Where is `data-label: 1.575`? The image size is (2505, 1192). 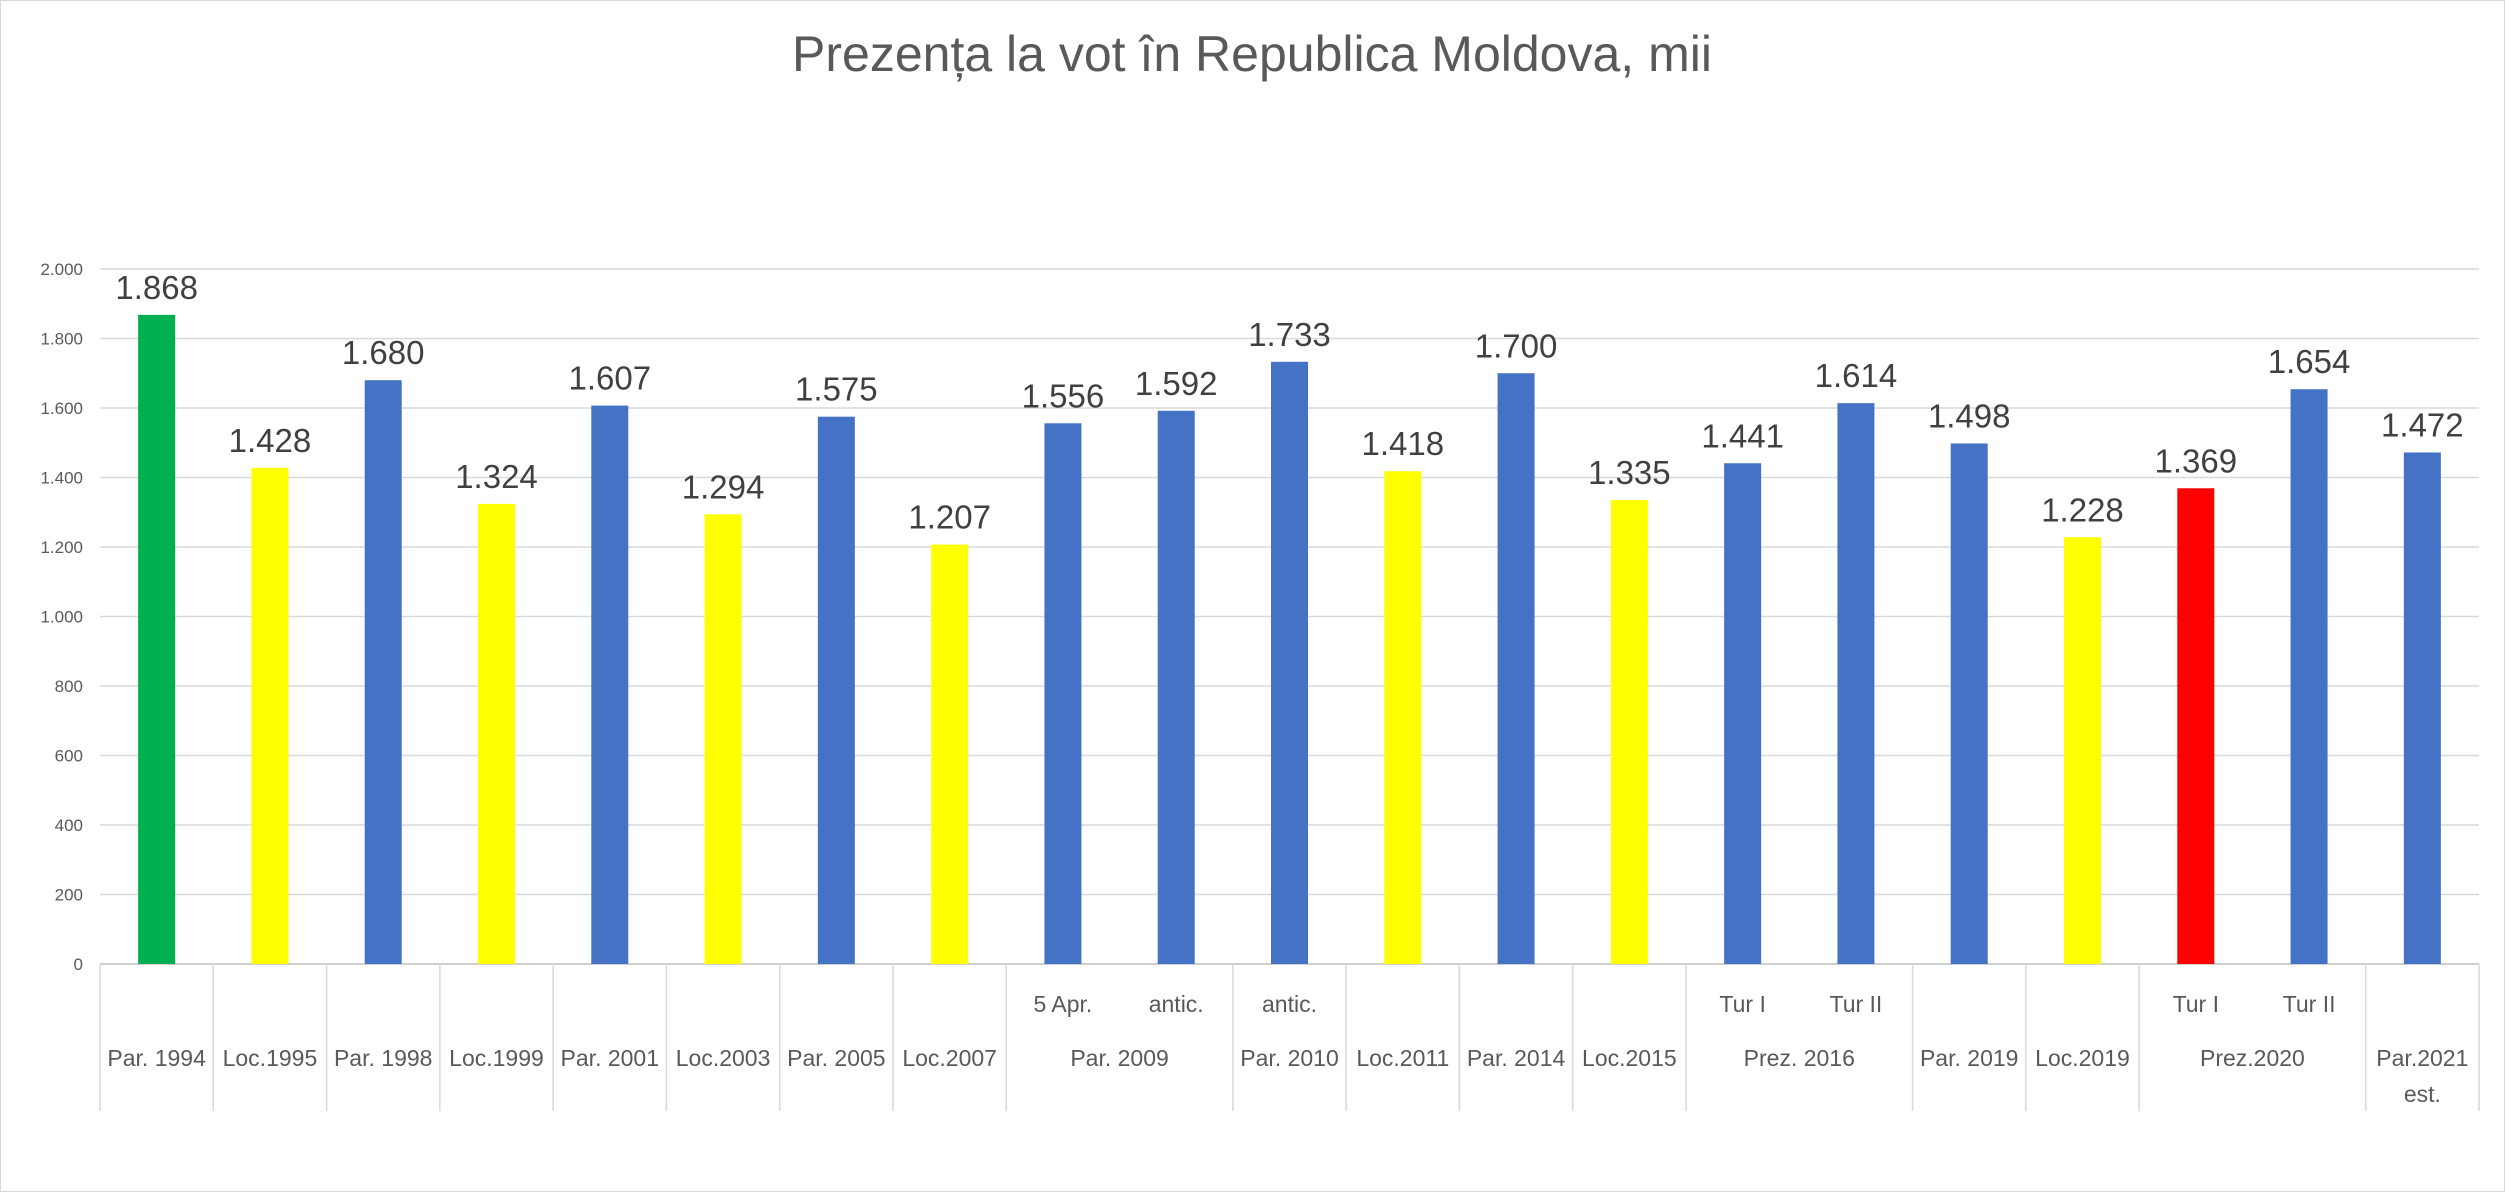 data-label: 1.575 is located at coordinates (836, 389).